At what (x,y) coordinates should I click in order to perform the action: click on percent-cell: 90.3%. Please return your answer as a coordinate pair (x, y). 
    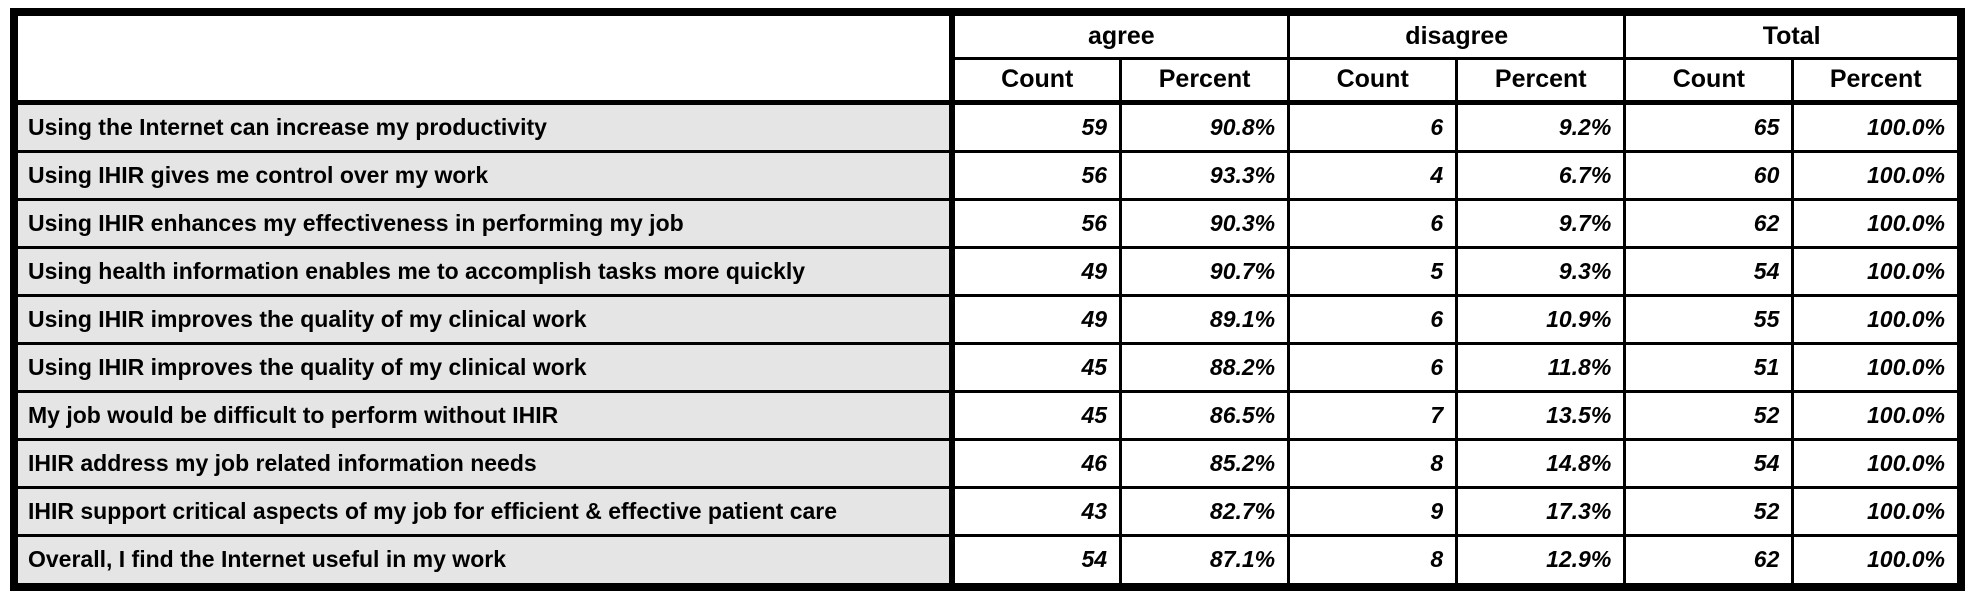
    Looking at the image, I should click on (1205, 223).